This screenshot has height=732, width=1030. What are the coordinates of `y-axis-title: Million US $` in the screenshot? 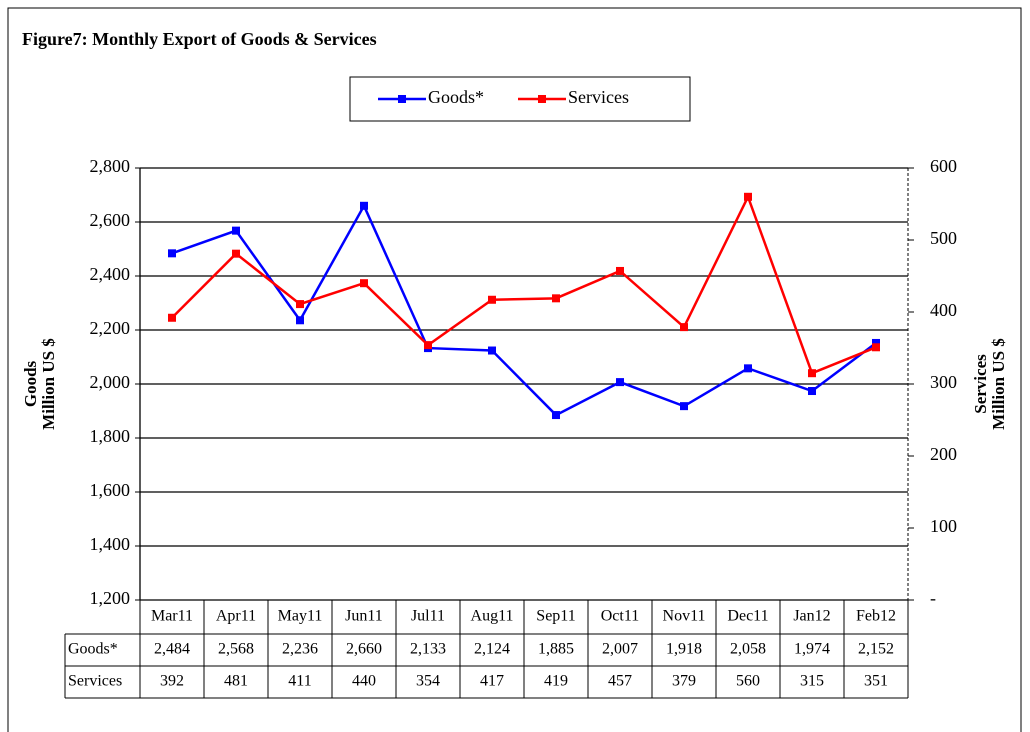 It's located at (48, 384).